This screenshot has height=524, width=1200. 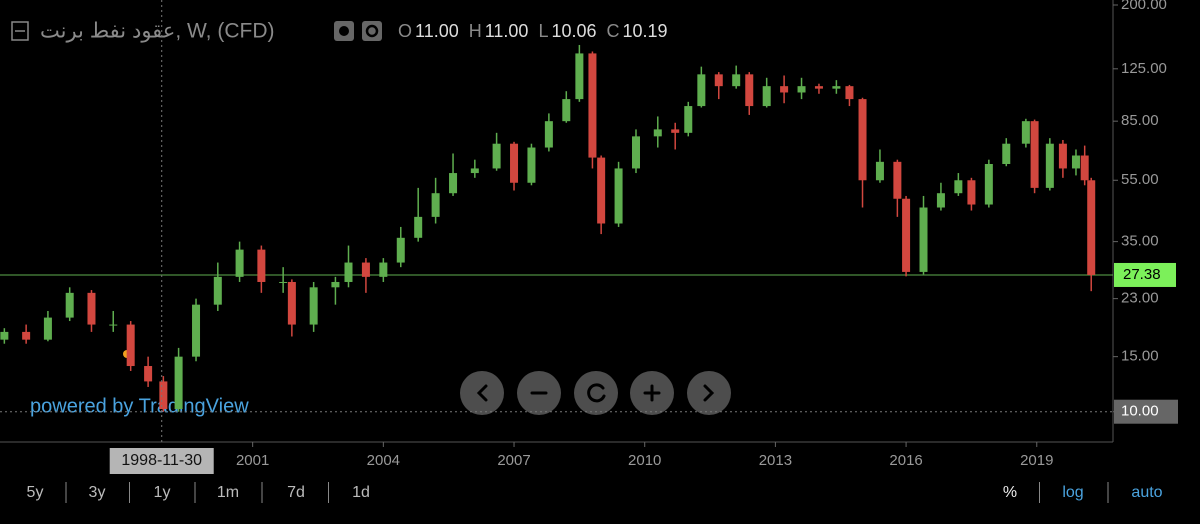 I want to click on x-tick-label: 2004, so click(x=383, y=460).